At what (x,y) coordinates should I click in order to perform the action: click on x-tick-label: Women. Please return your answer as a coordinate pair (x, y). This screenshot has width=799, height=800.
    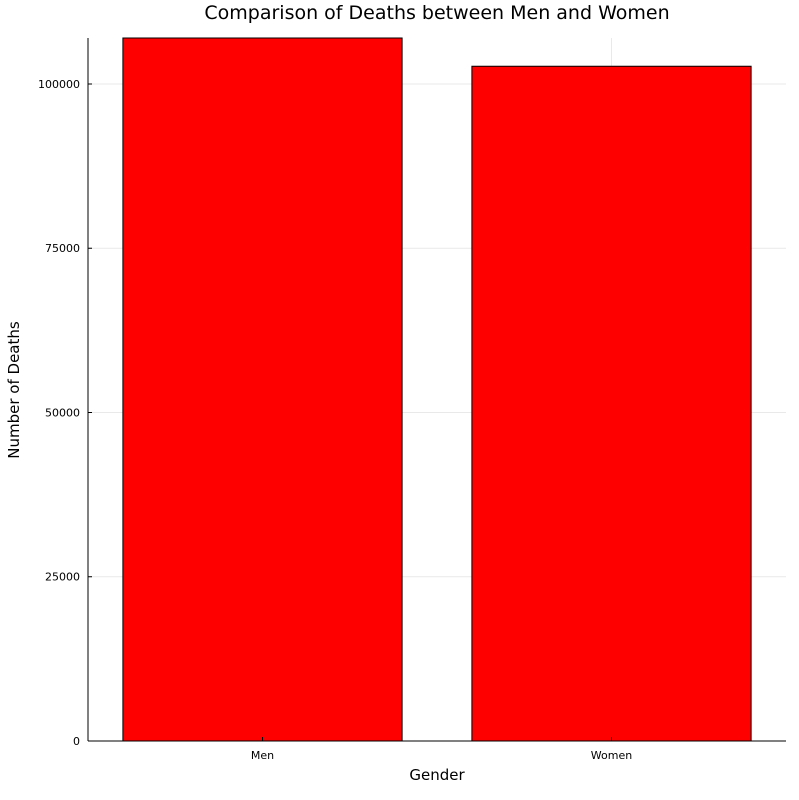
    Looking at the image, I should click on (611, 755).